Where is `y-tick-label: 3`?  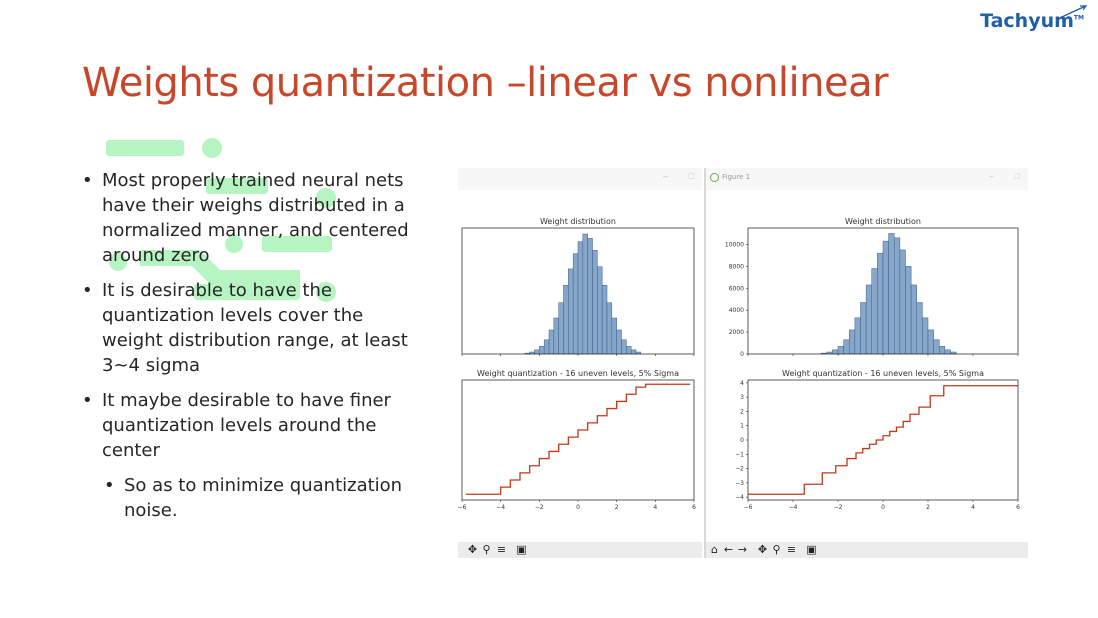 y-tick-label: 3 is located at coordinates (742, 397).